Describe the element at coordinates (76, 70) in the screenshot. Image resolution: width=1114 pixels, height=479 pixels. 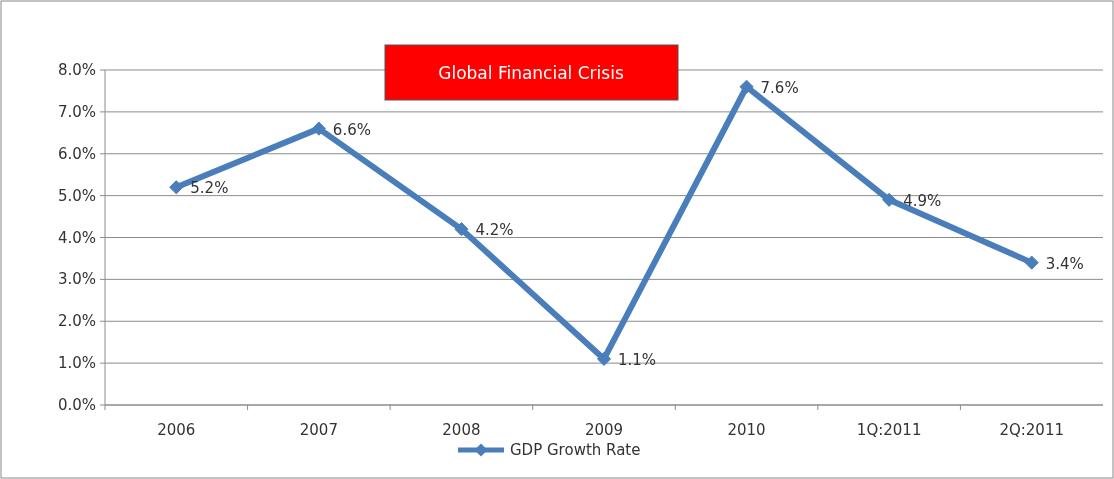
I see `y-tick-label: 8.0%` at that location.